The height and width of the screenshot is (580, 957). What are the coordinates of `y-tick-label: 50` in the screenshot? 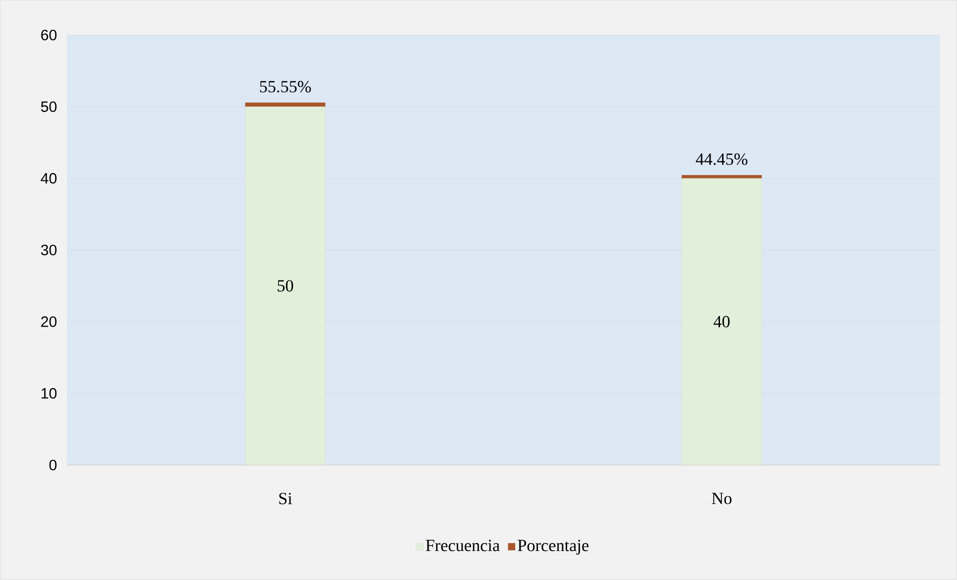 It's located at (49, 106).